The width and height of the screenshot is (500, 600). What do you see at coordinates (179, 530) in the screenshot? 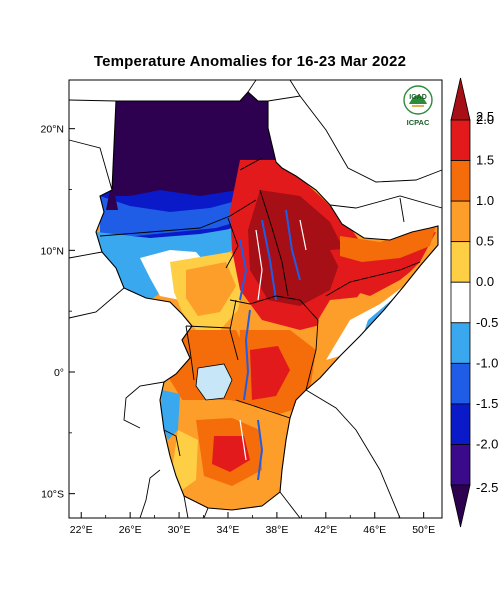
I see `x-tick-label: 30°E` at bounding box center [179, 530].